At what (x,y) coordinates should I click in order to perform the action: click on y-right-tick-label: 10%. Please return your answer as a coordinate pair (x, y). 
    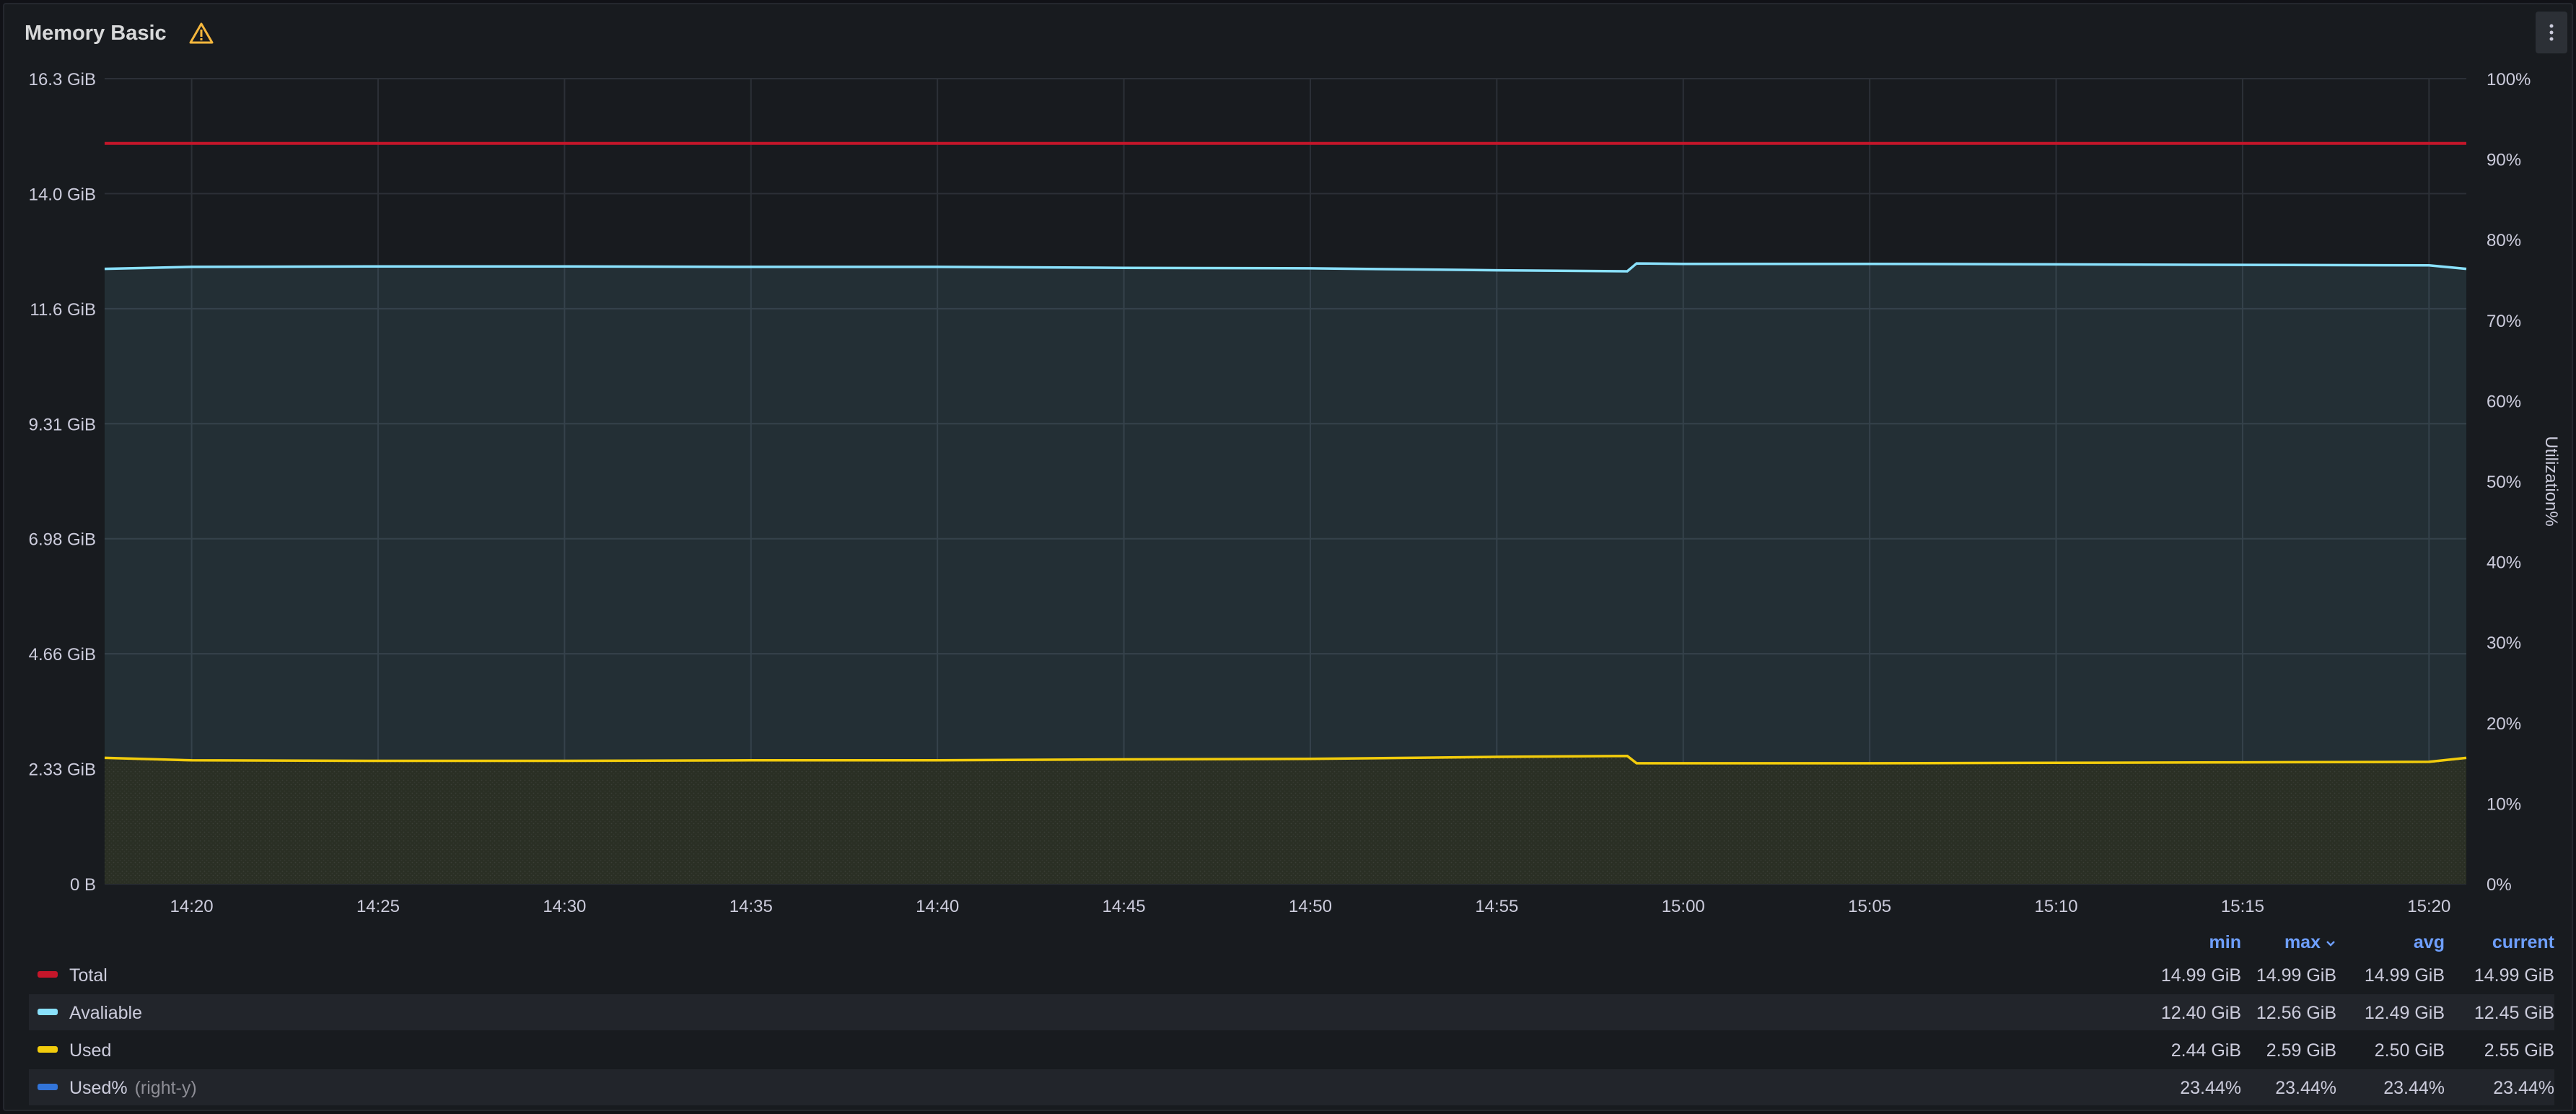
    Looking at the image, I should click on (2504, 804).